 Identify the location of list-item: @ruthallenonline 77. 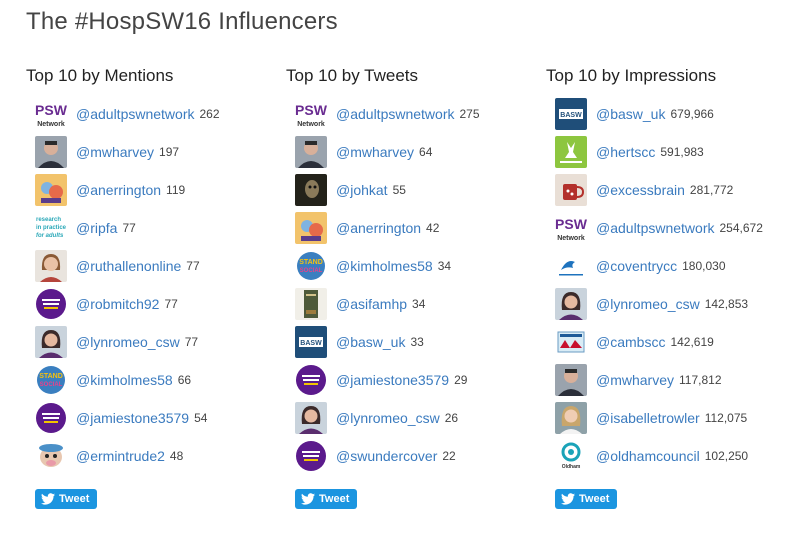
(151, 266).